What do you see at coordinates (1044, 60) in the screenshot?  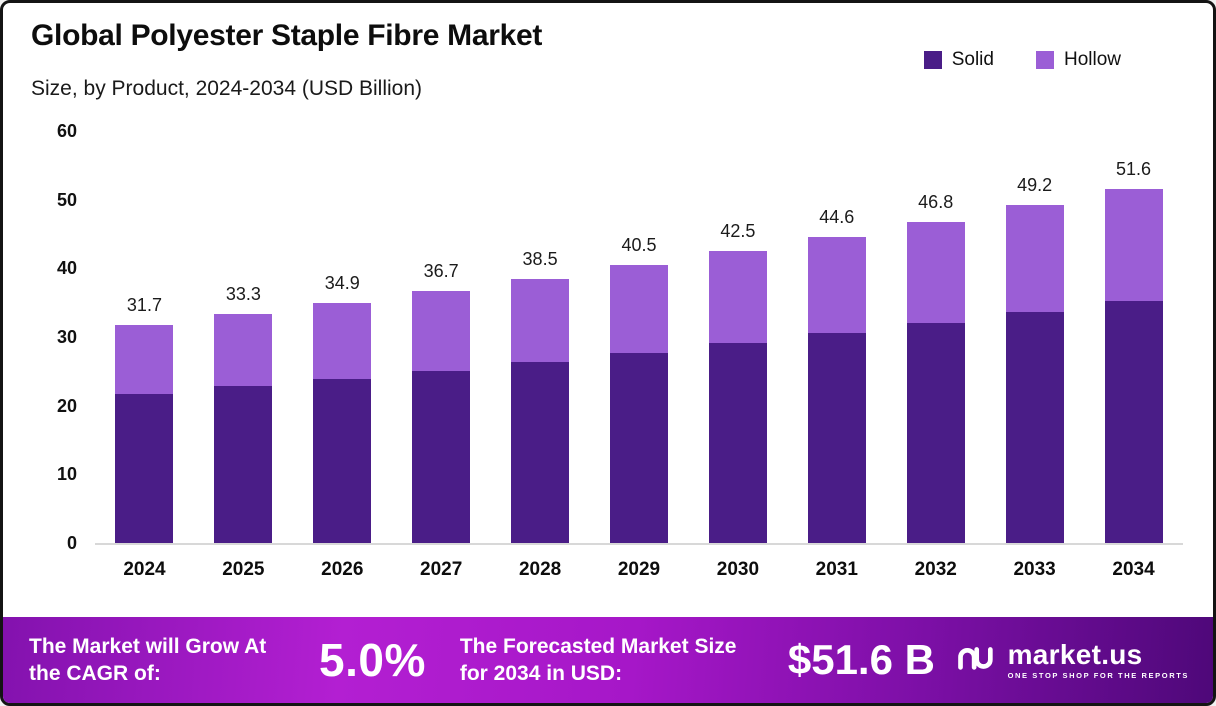 I see `legend-swatch-hollow` at bounding box center [1044, 60].